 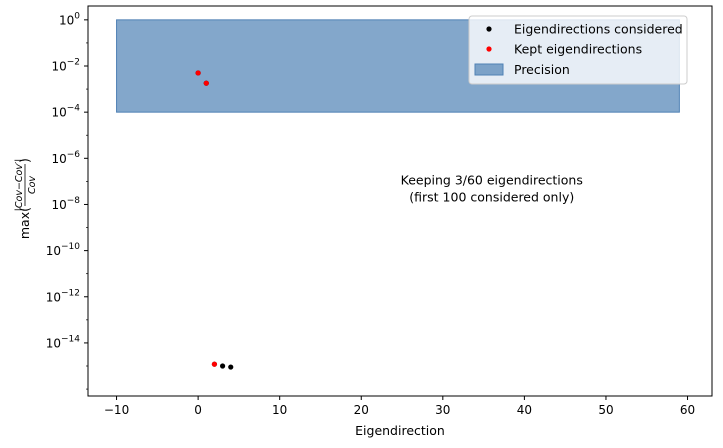 I want to click on y-tick-label: 10⁻¹⁴, so click(x=63, y=342).